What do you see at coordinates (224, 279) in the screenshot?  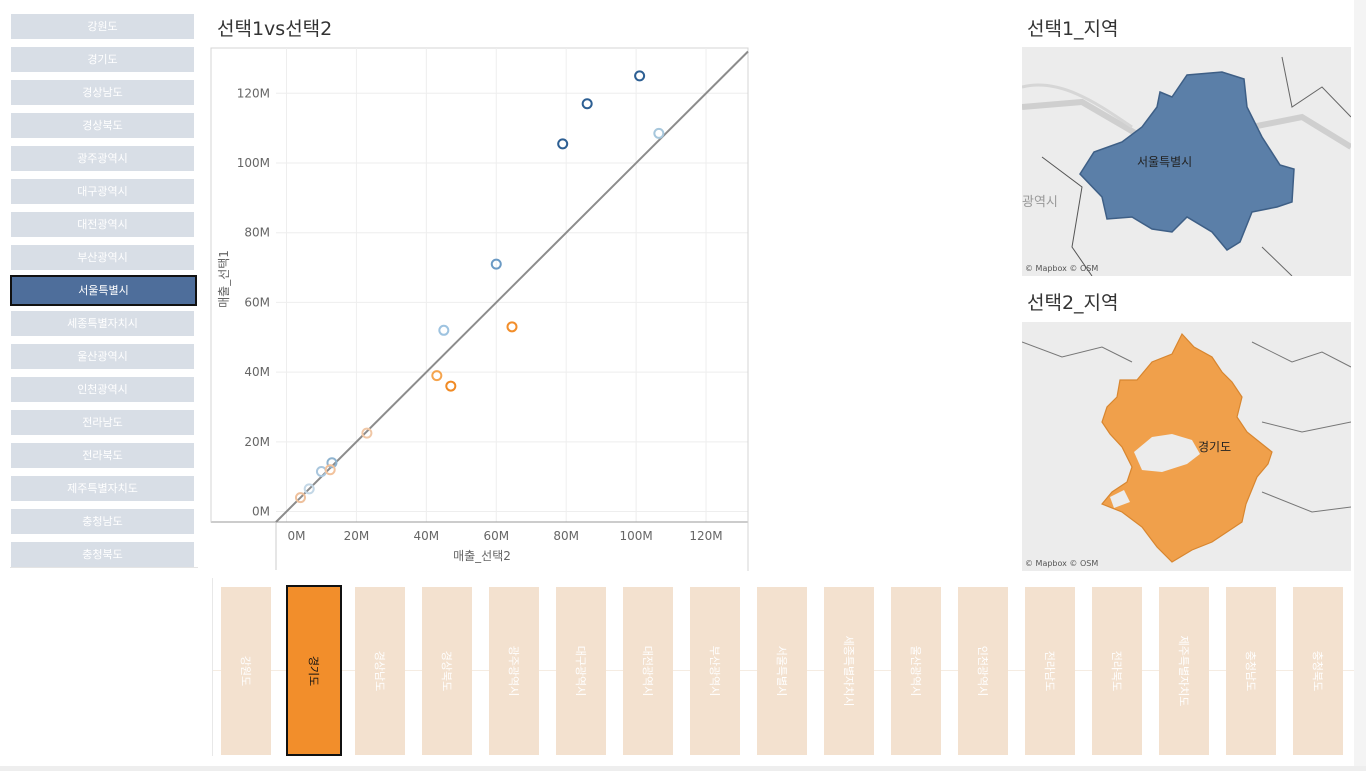 I see `y-axis-label: 매출_선택1` at bounding box center [224, 279].